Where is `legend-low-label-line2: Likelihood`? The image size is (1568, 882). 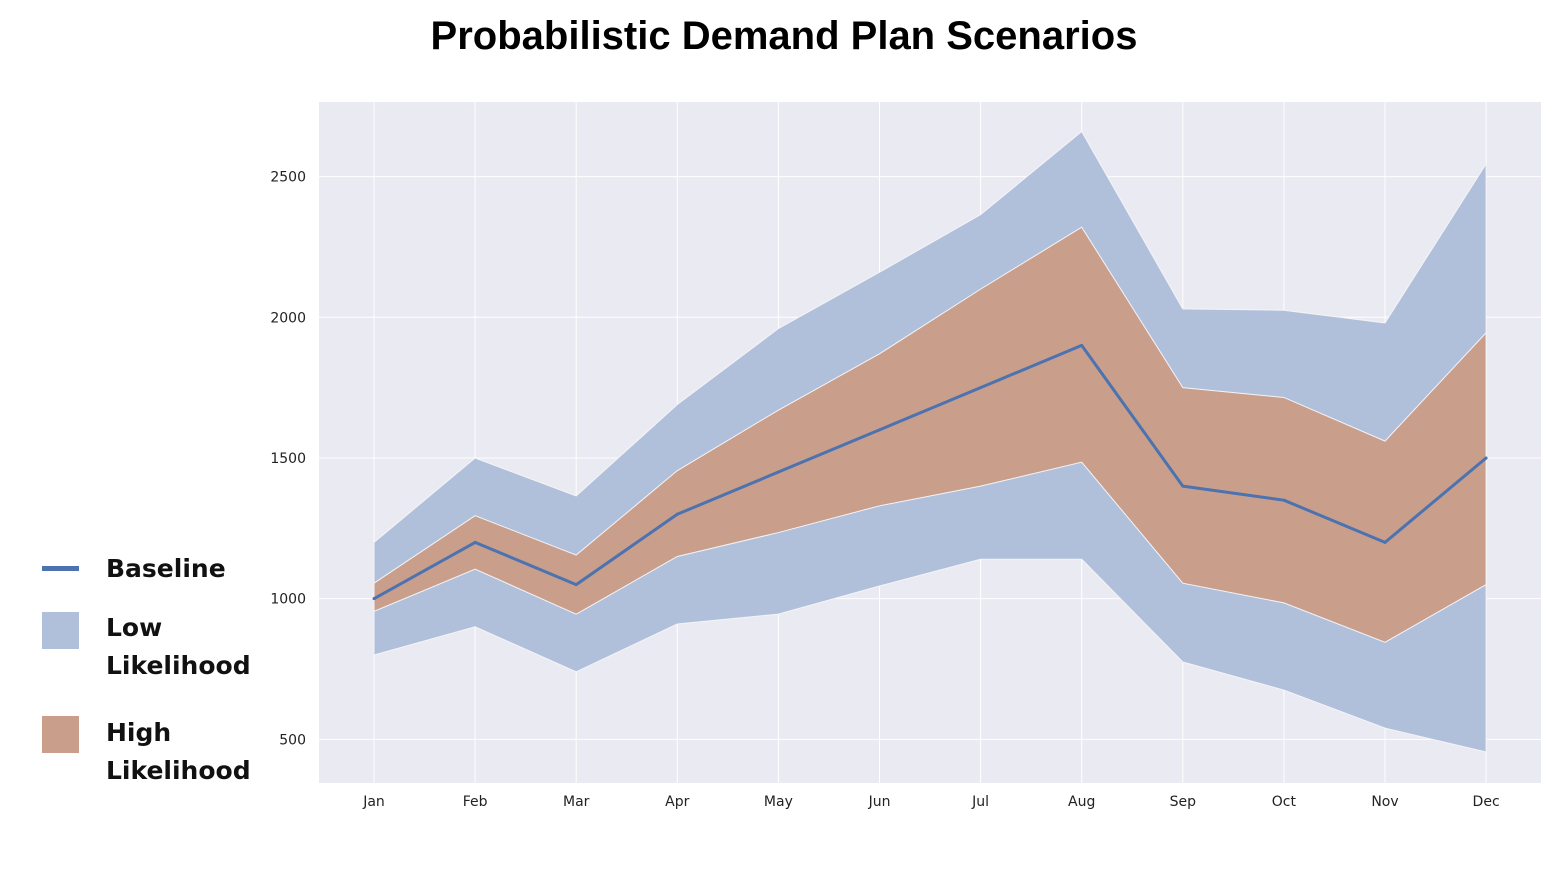 legend-low-label-line2: Likelihood is located at coordinates (178, 665).